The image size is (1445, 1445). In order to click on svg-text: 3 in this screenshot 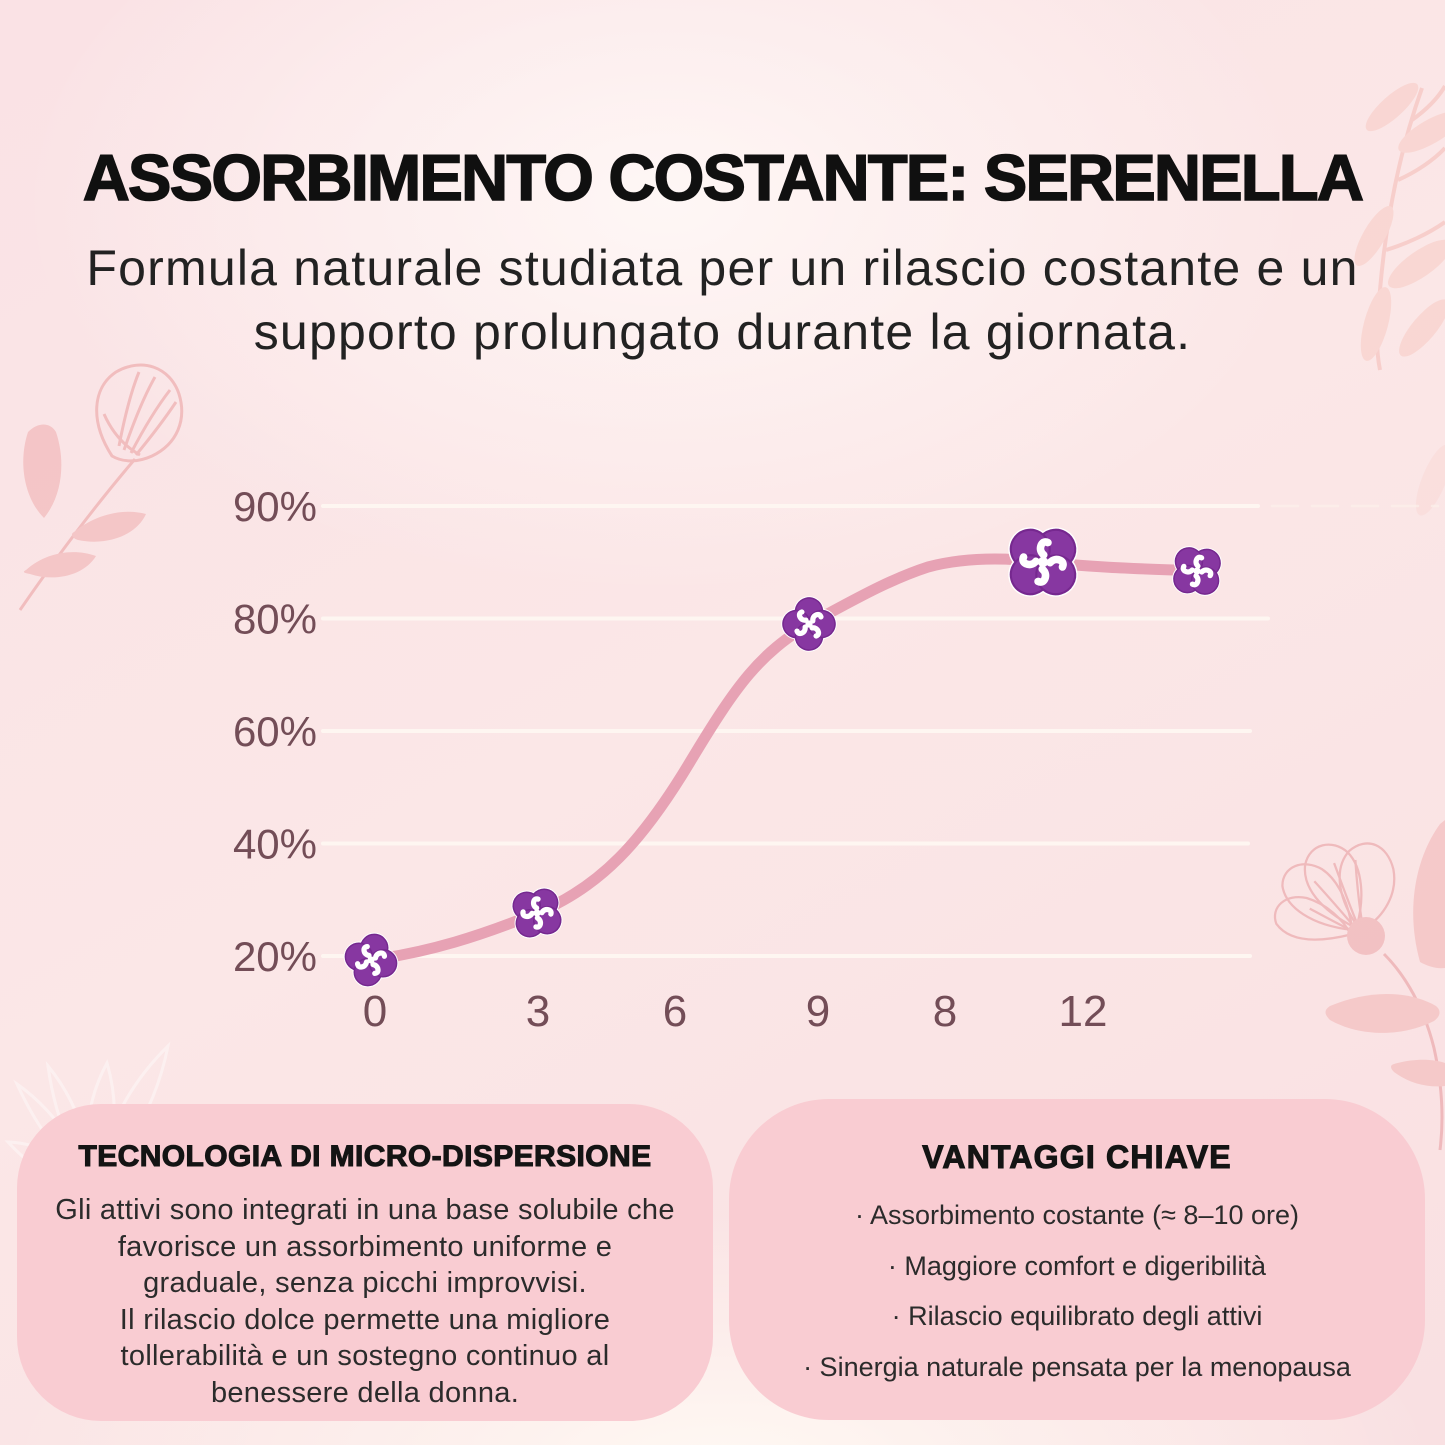, I will do `click(538, 1011)`.